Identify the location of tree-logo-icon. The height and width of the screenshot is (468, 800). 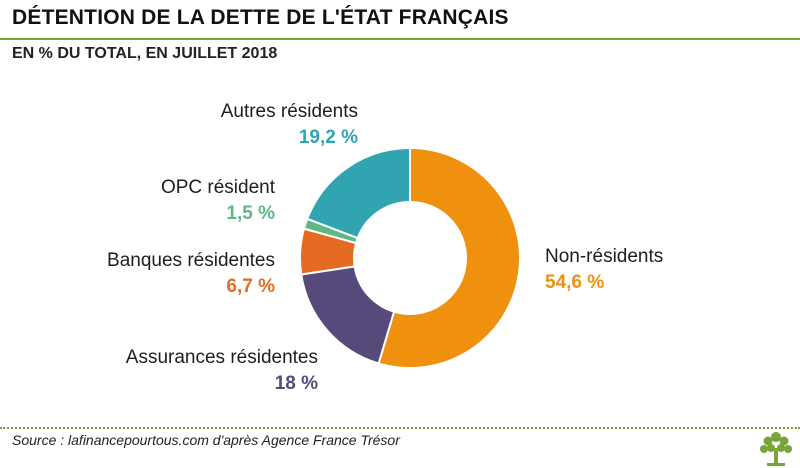
(776, 449).